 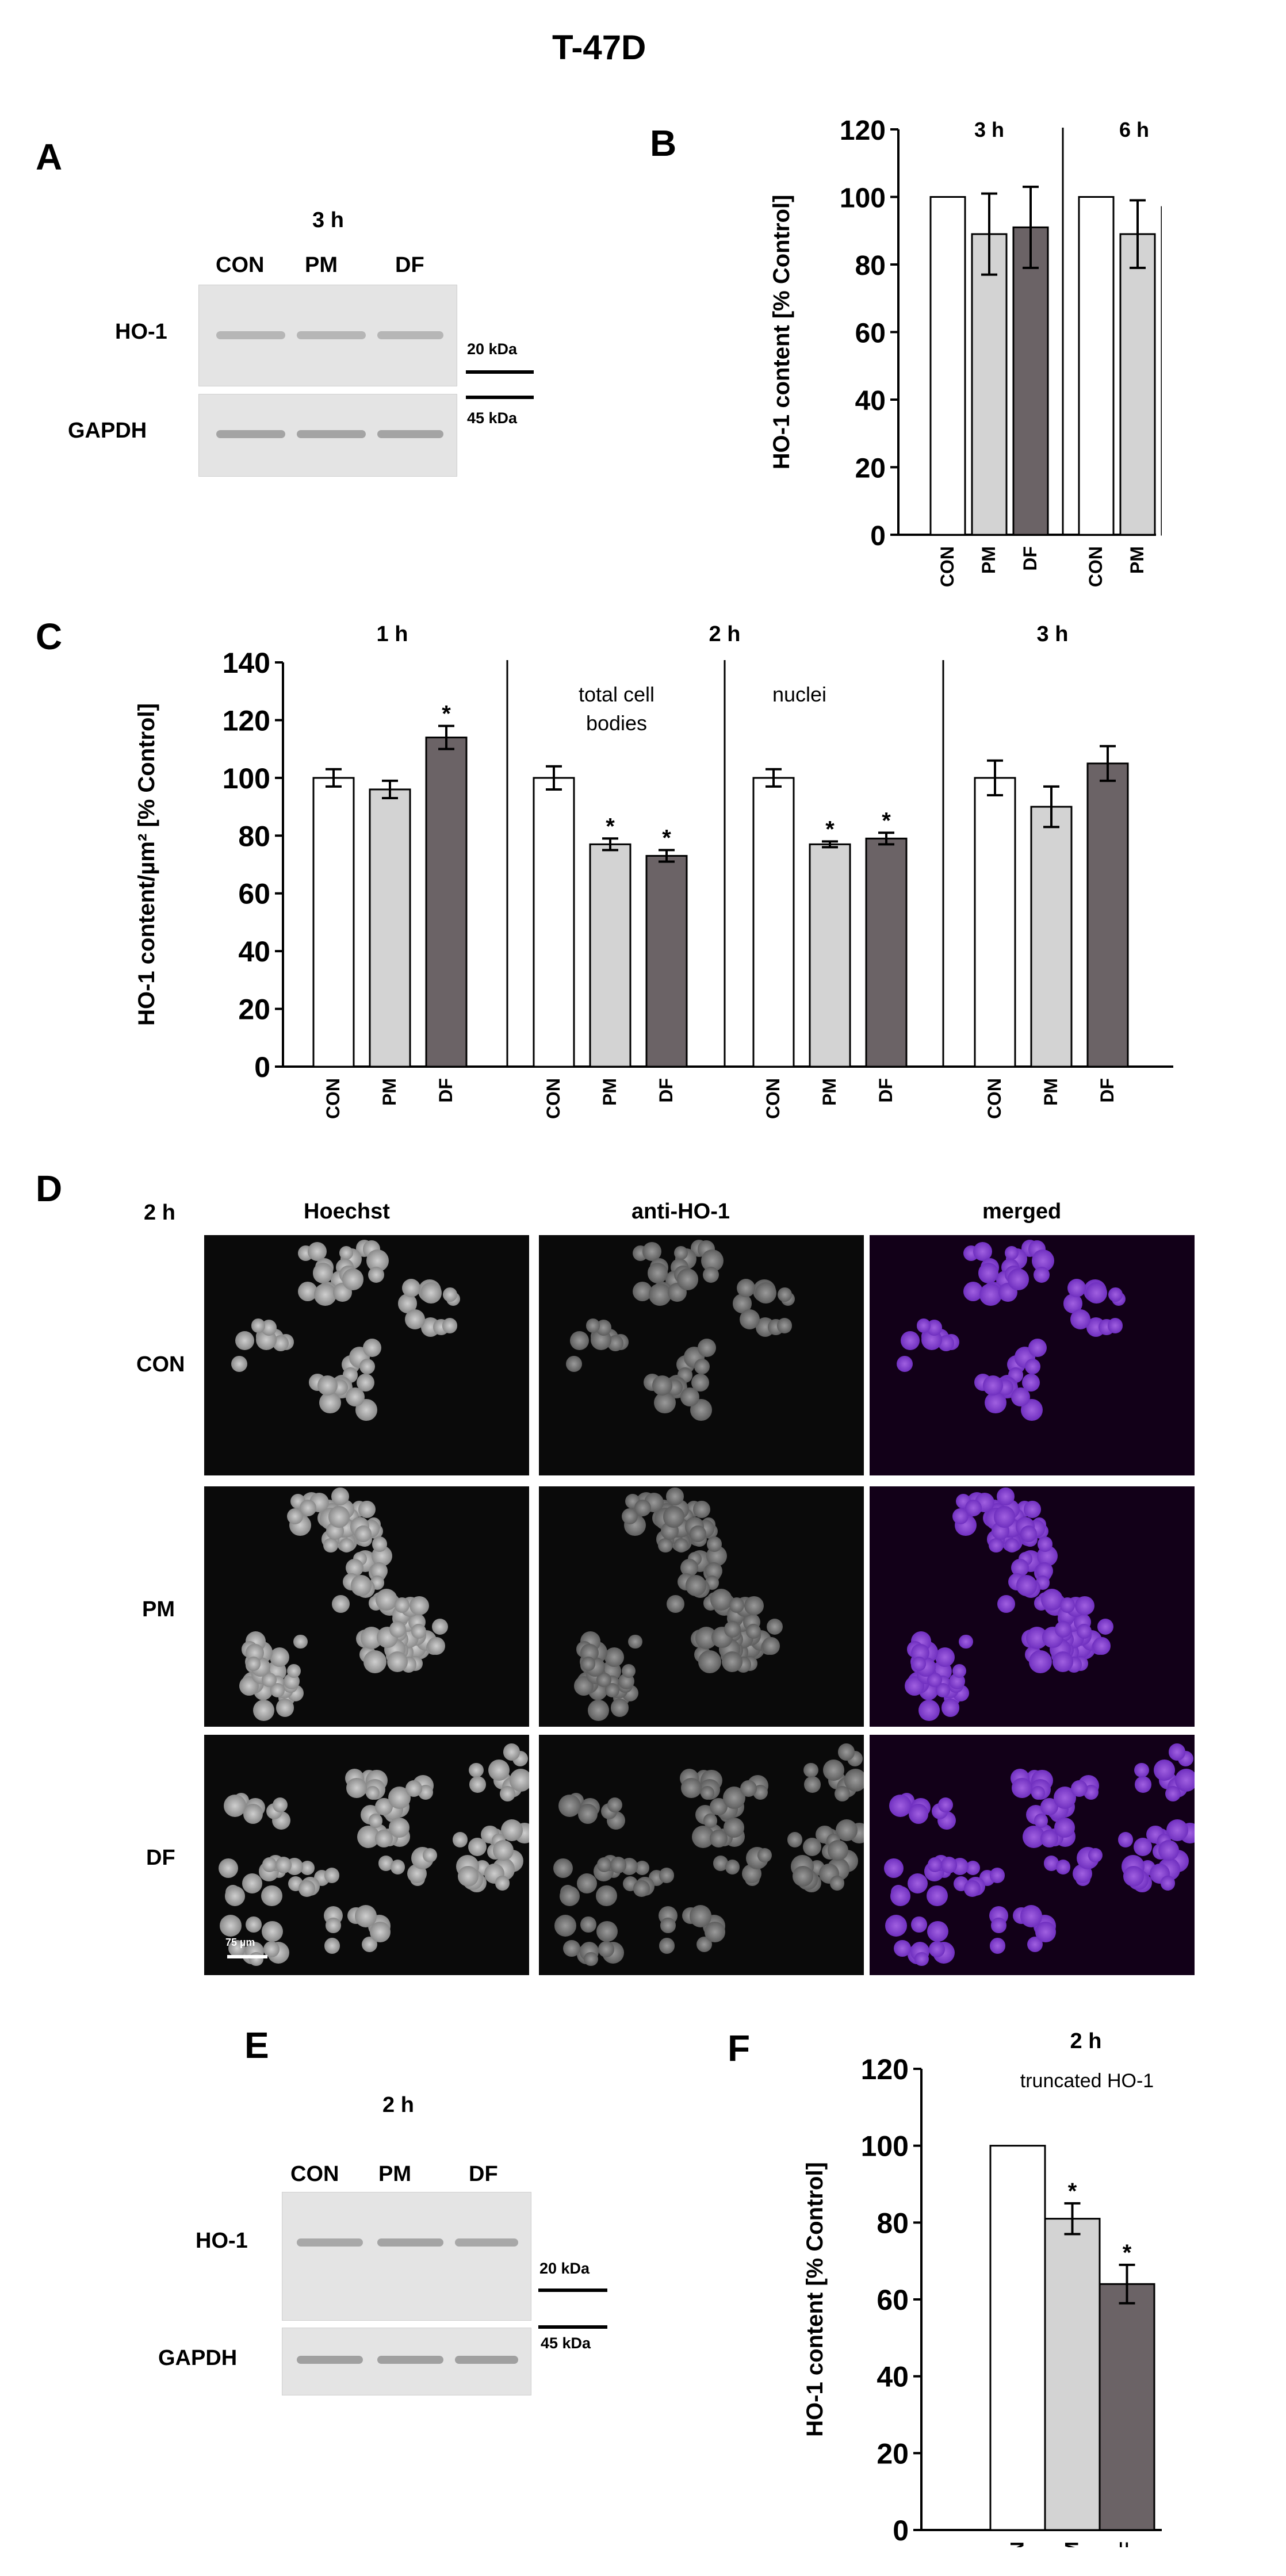 What do you see at coordinates (799, 694) in the screenshot?
I see `group-label: nuclei` at bounding box center [799, 694].